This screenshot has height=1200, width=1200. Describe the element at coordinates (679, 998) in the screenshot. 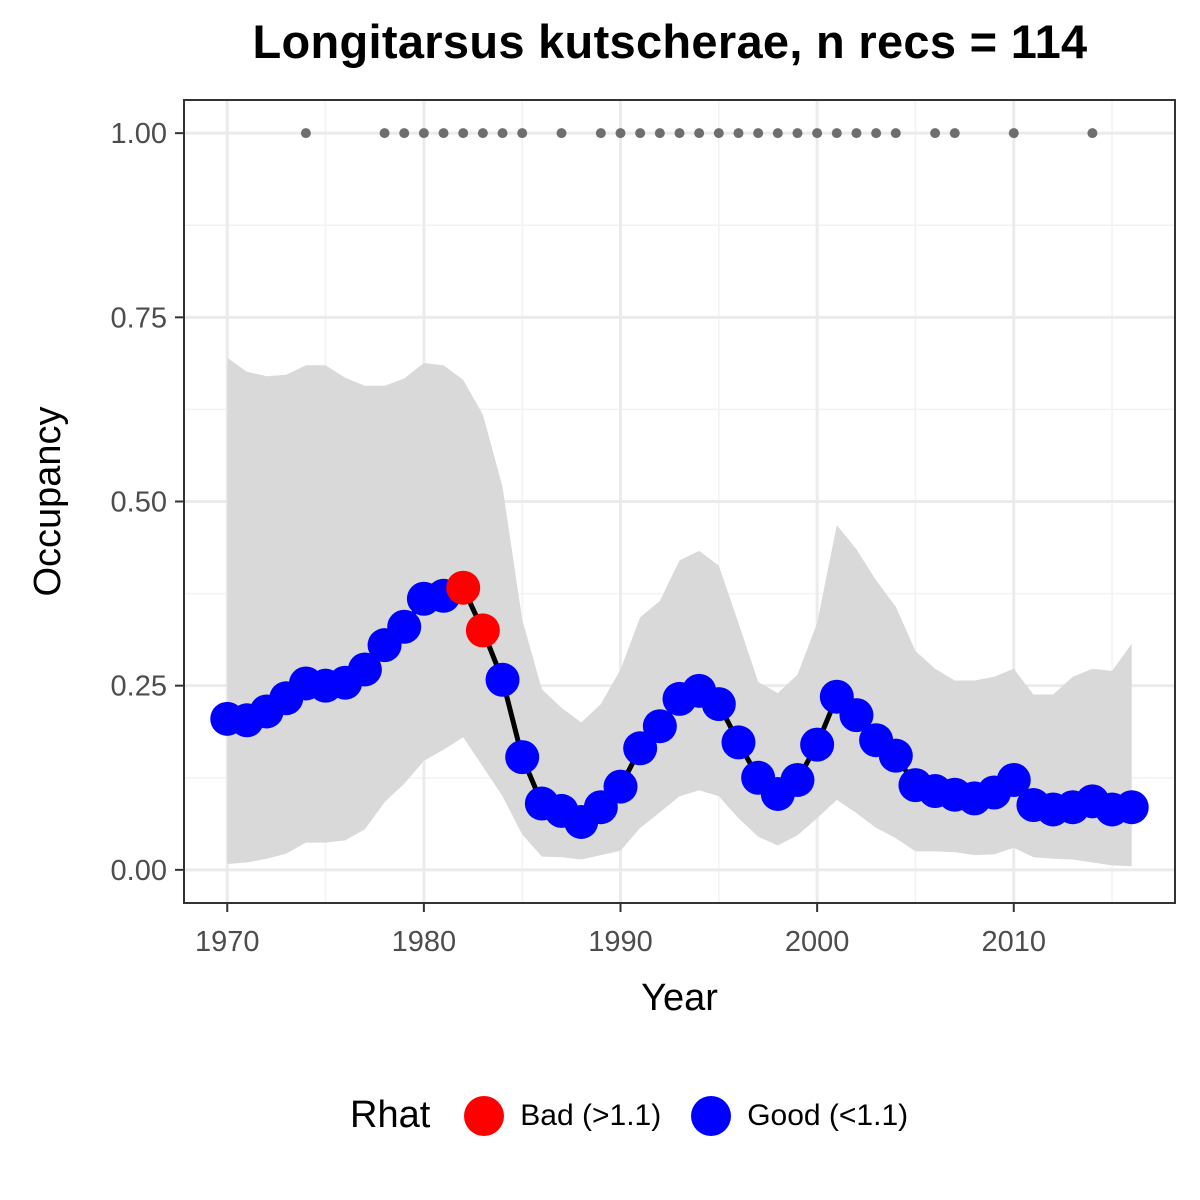

I see `x-axis-title: Year` at that location.